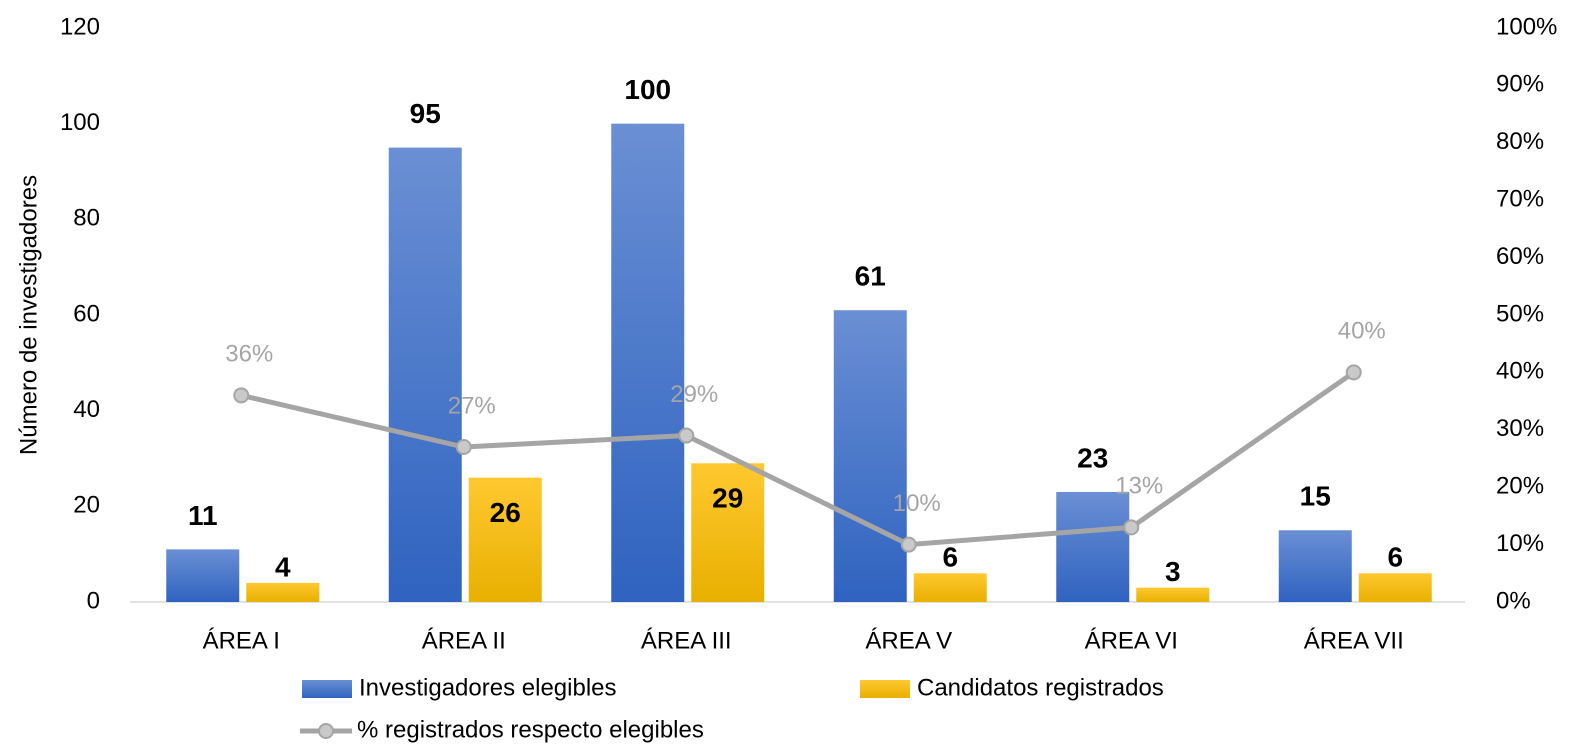  I want to click on bar-value-label: 4, so click(283, 566).